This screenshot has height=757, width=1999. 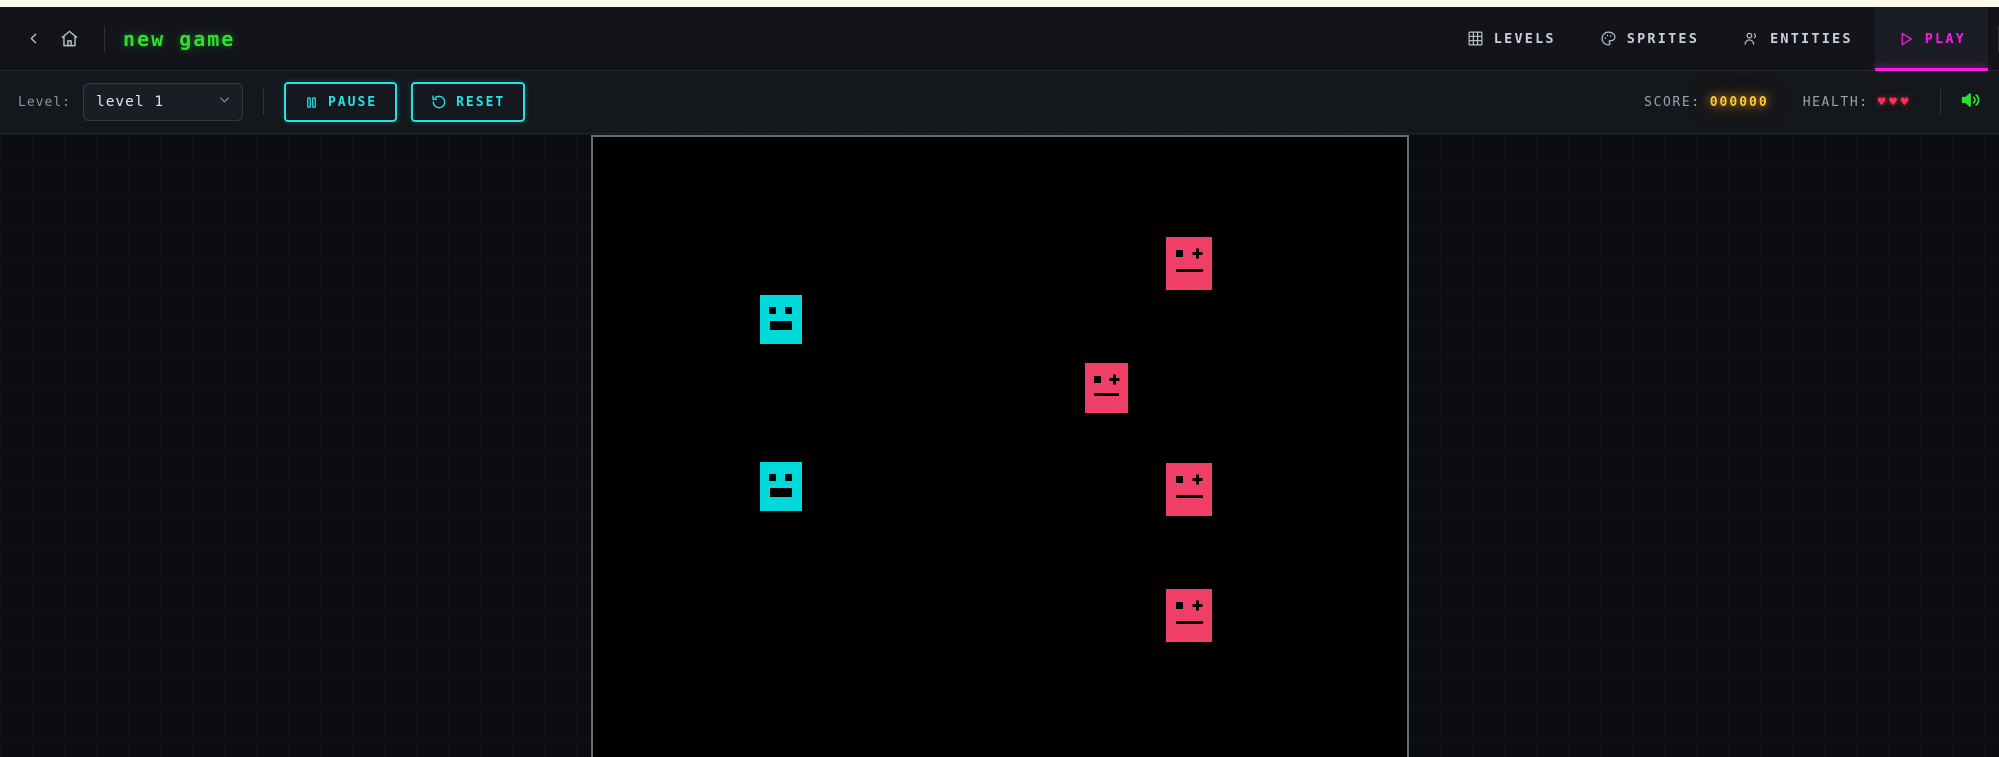 I want to click on tab-sprites-label: SPRITES, so click(x=1663, y=38).